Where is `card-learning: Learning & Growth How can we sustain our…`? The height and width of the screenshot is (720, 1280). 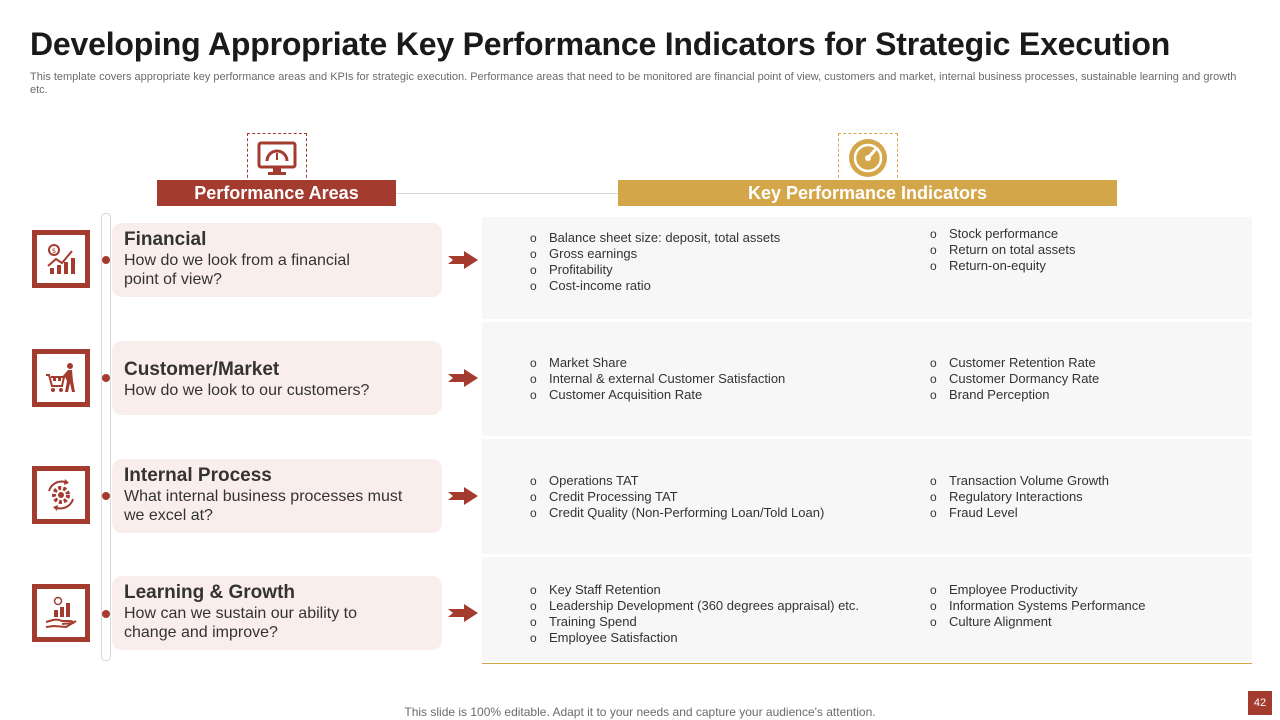
card-learning: Learning & Growth How can we sustain our… is located at coordinates (277, 613).